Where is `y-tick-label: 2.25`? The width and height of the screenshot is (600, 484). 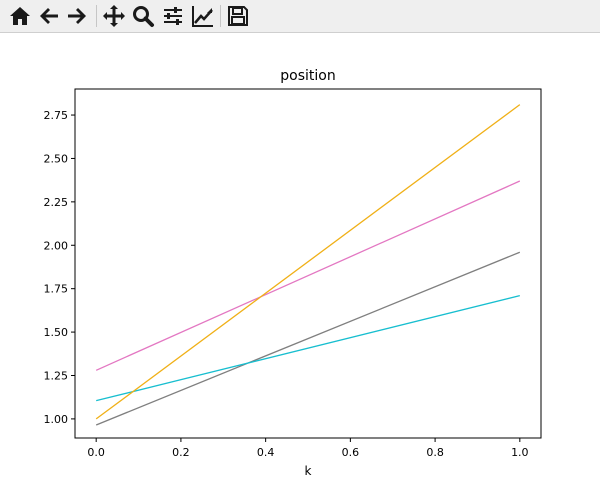
y-tick-label: 2.25 is located at coordinates (56, 202).